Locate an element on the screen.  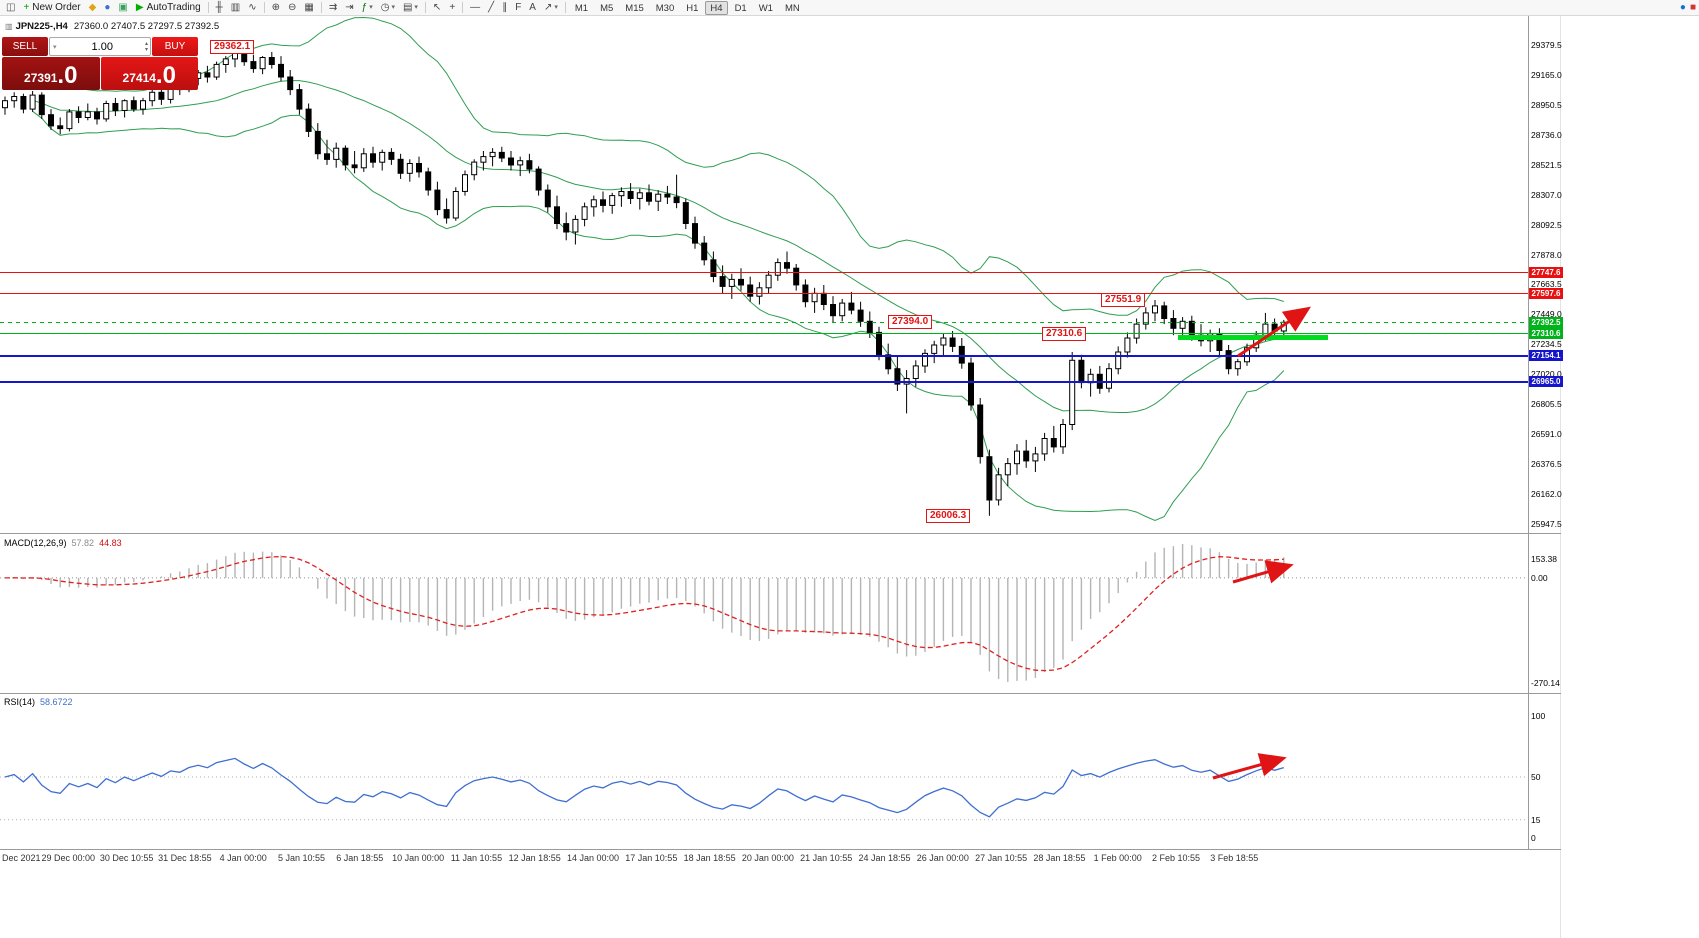
timeframe-m30: M30 is located at coordinates (665, 8).